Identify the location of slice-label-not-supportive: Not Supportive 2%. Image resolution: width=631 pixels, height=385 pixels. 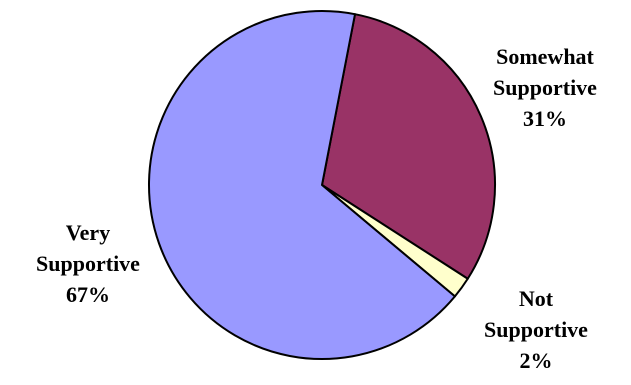
(536, 329).